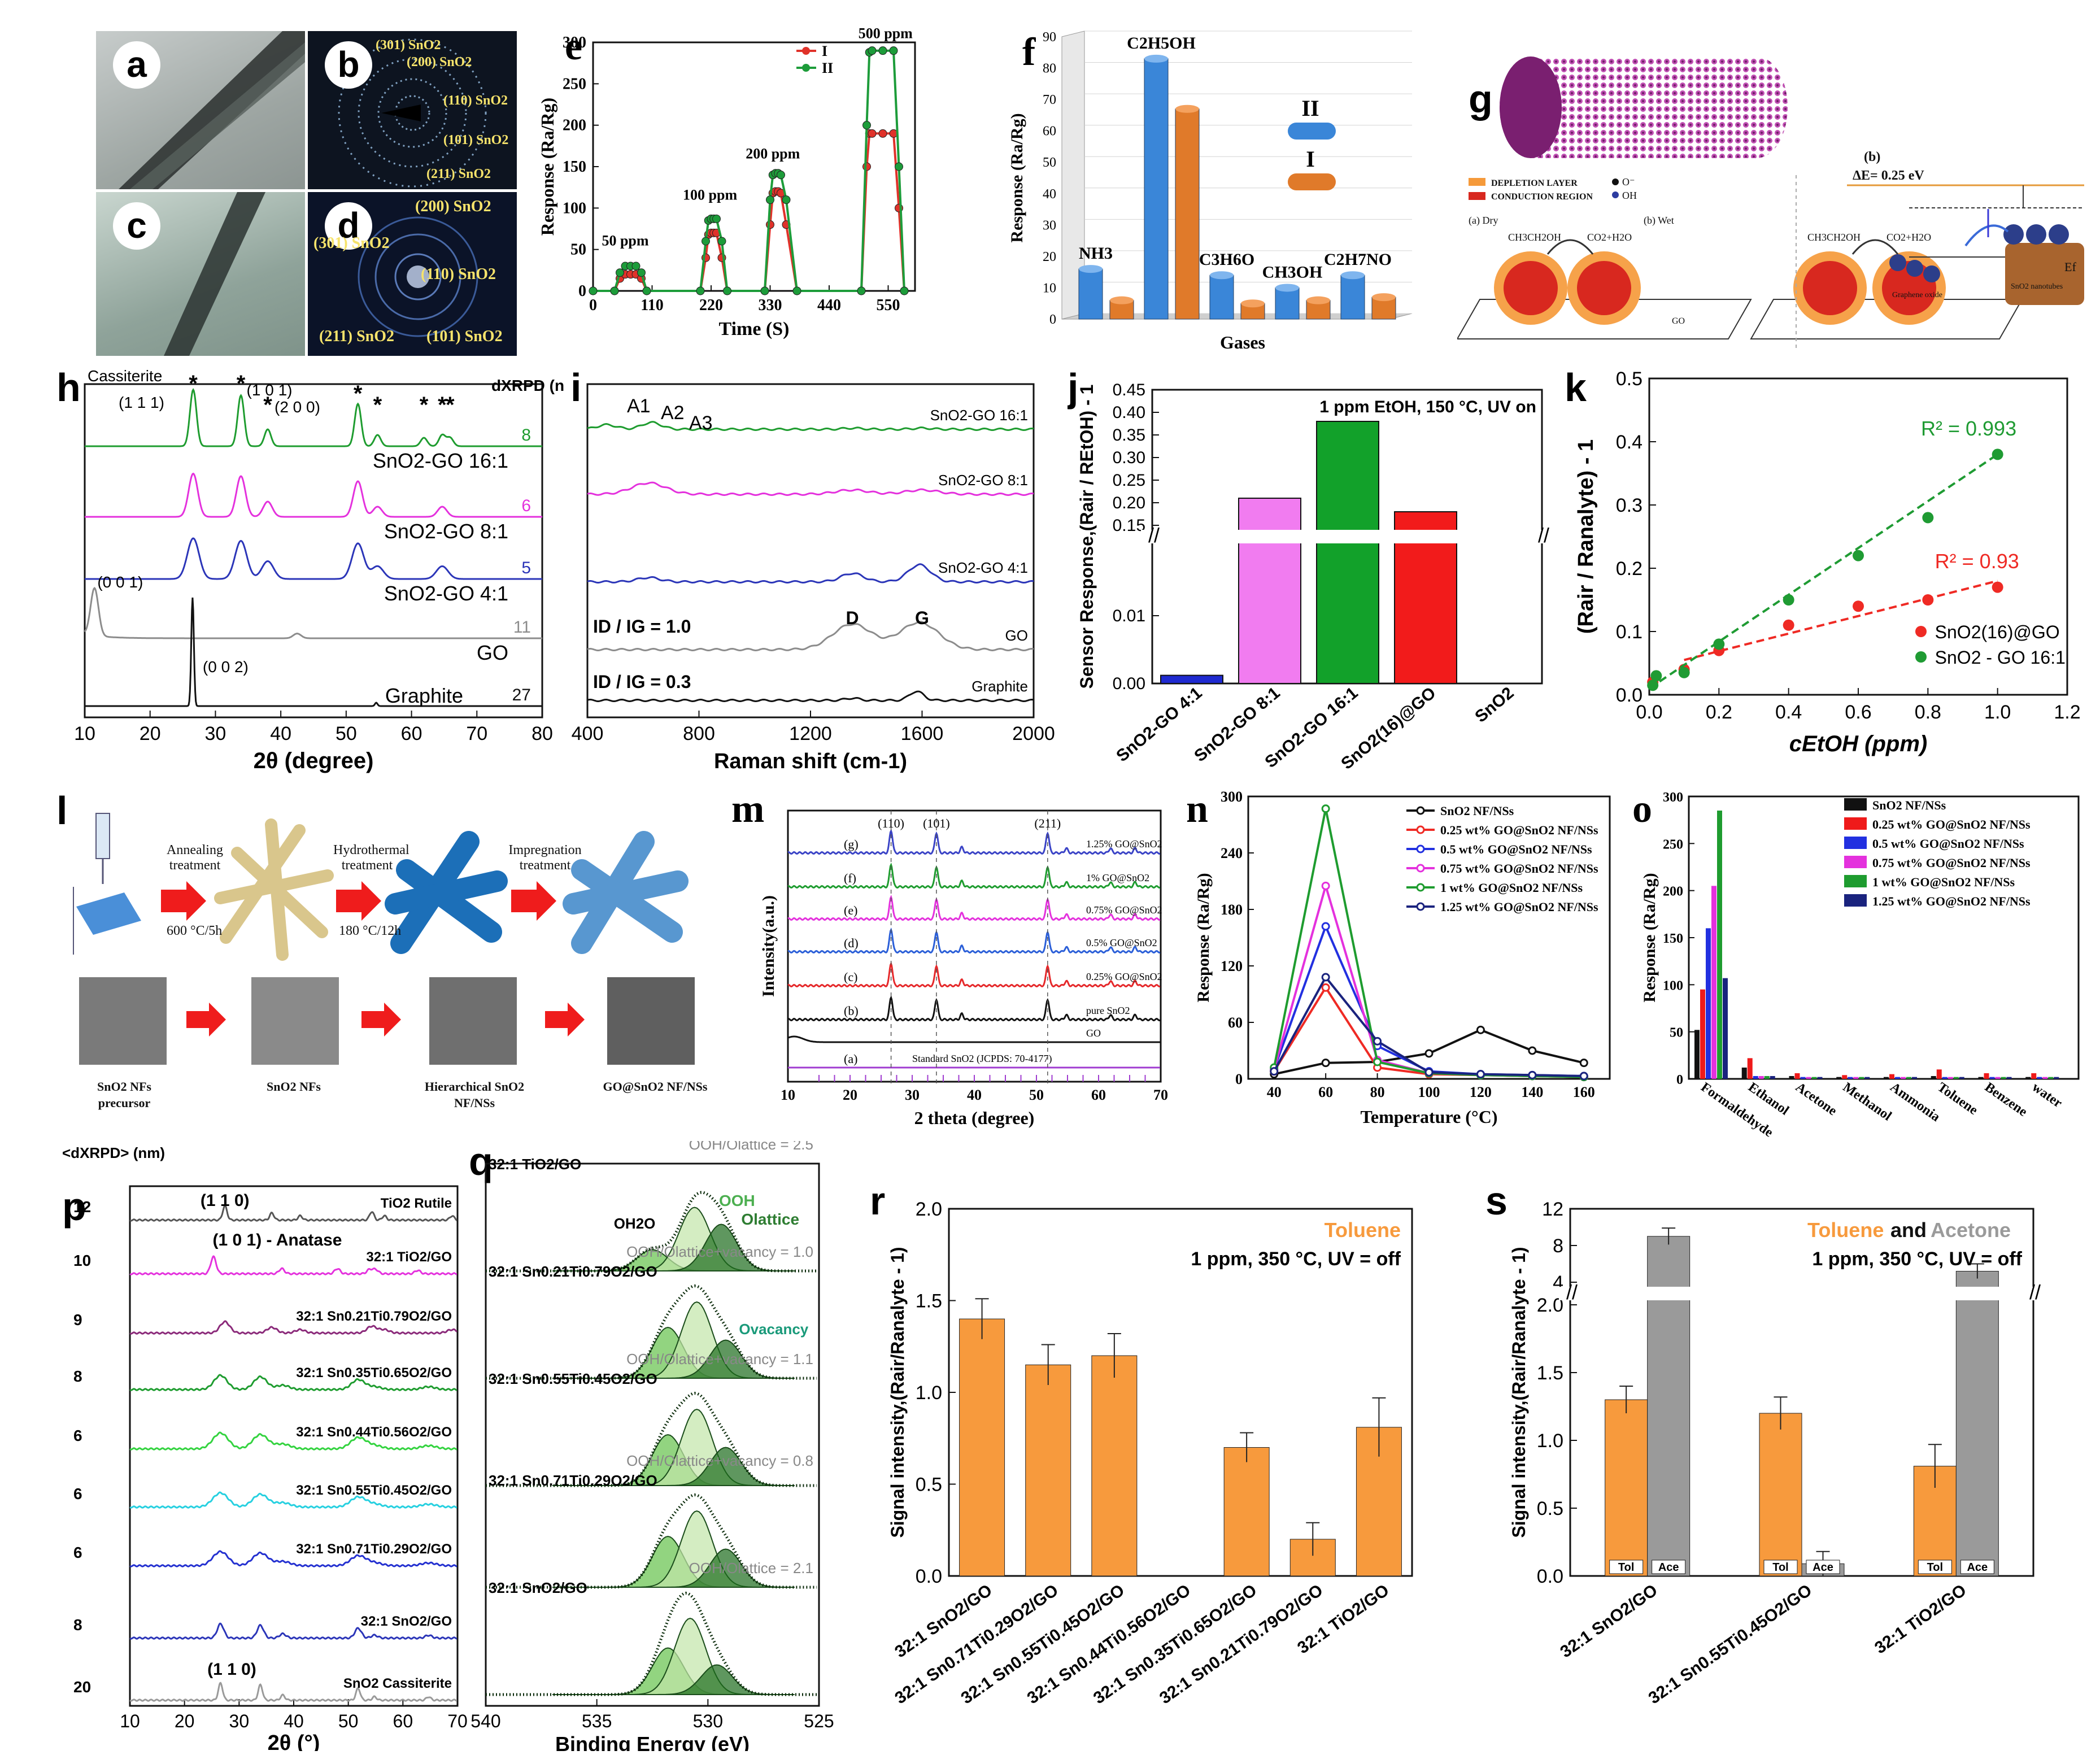 The width and height of the screenshot is (2100, 1755). I want to click on peak-annotation: (2 0 0), so click(298, 407).